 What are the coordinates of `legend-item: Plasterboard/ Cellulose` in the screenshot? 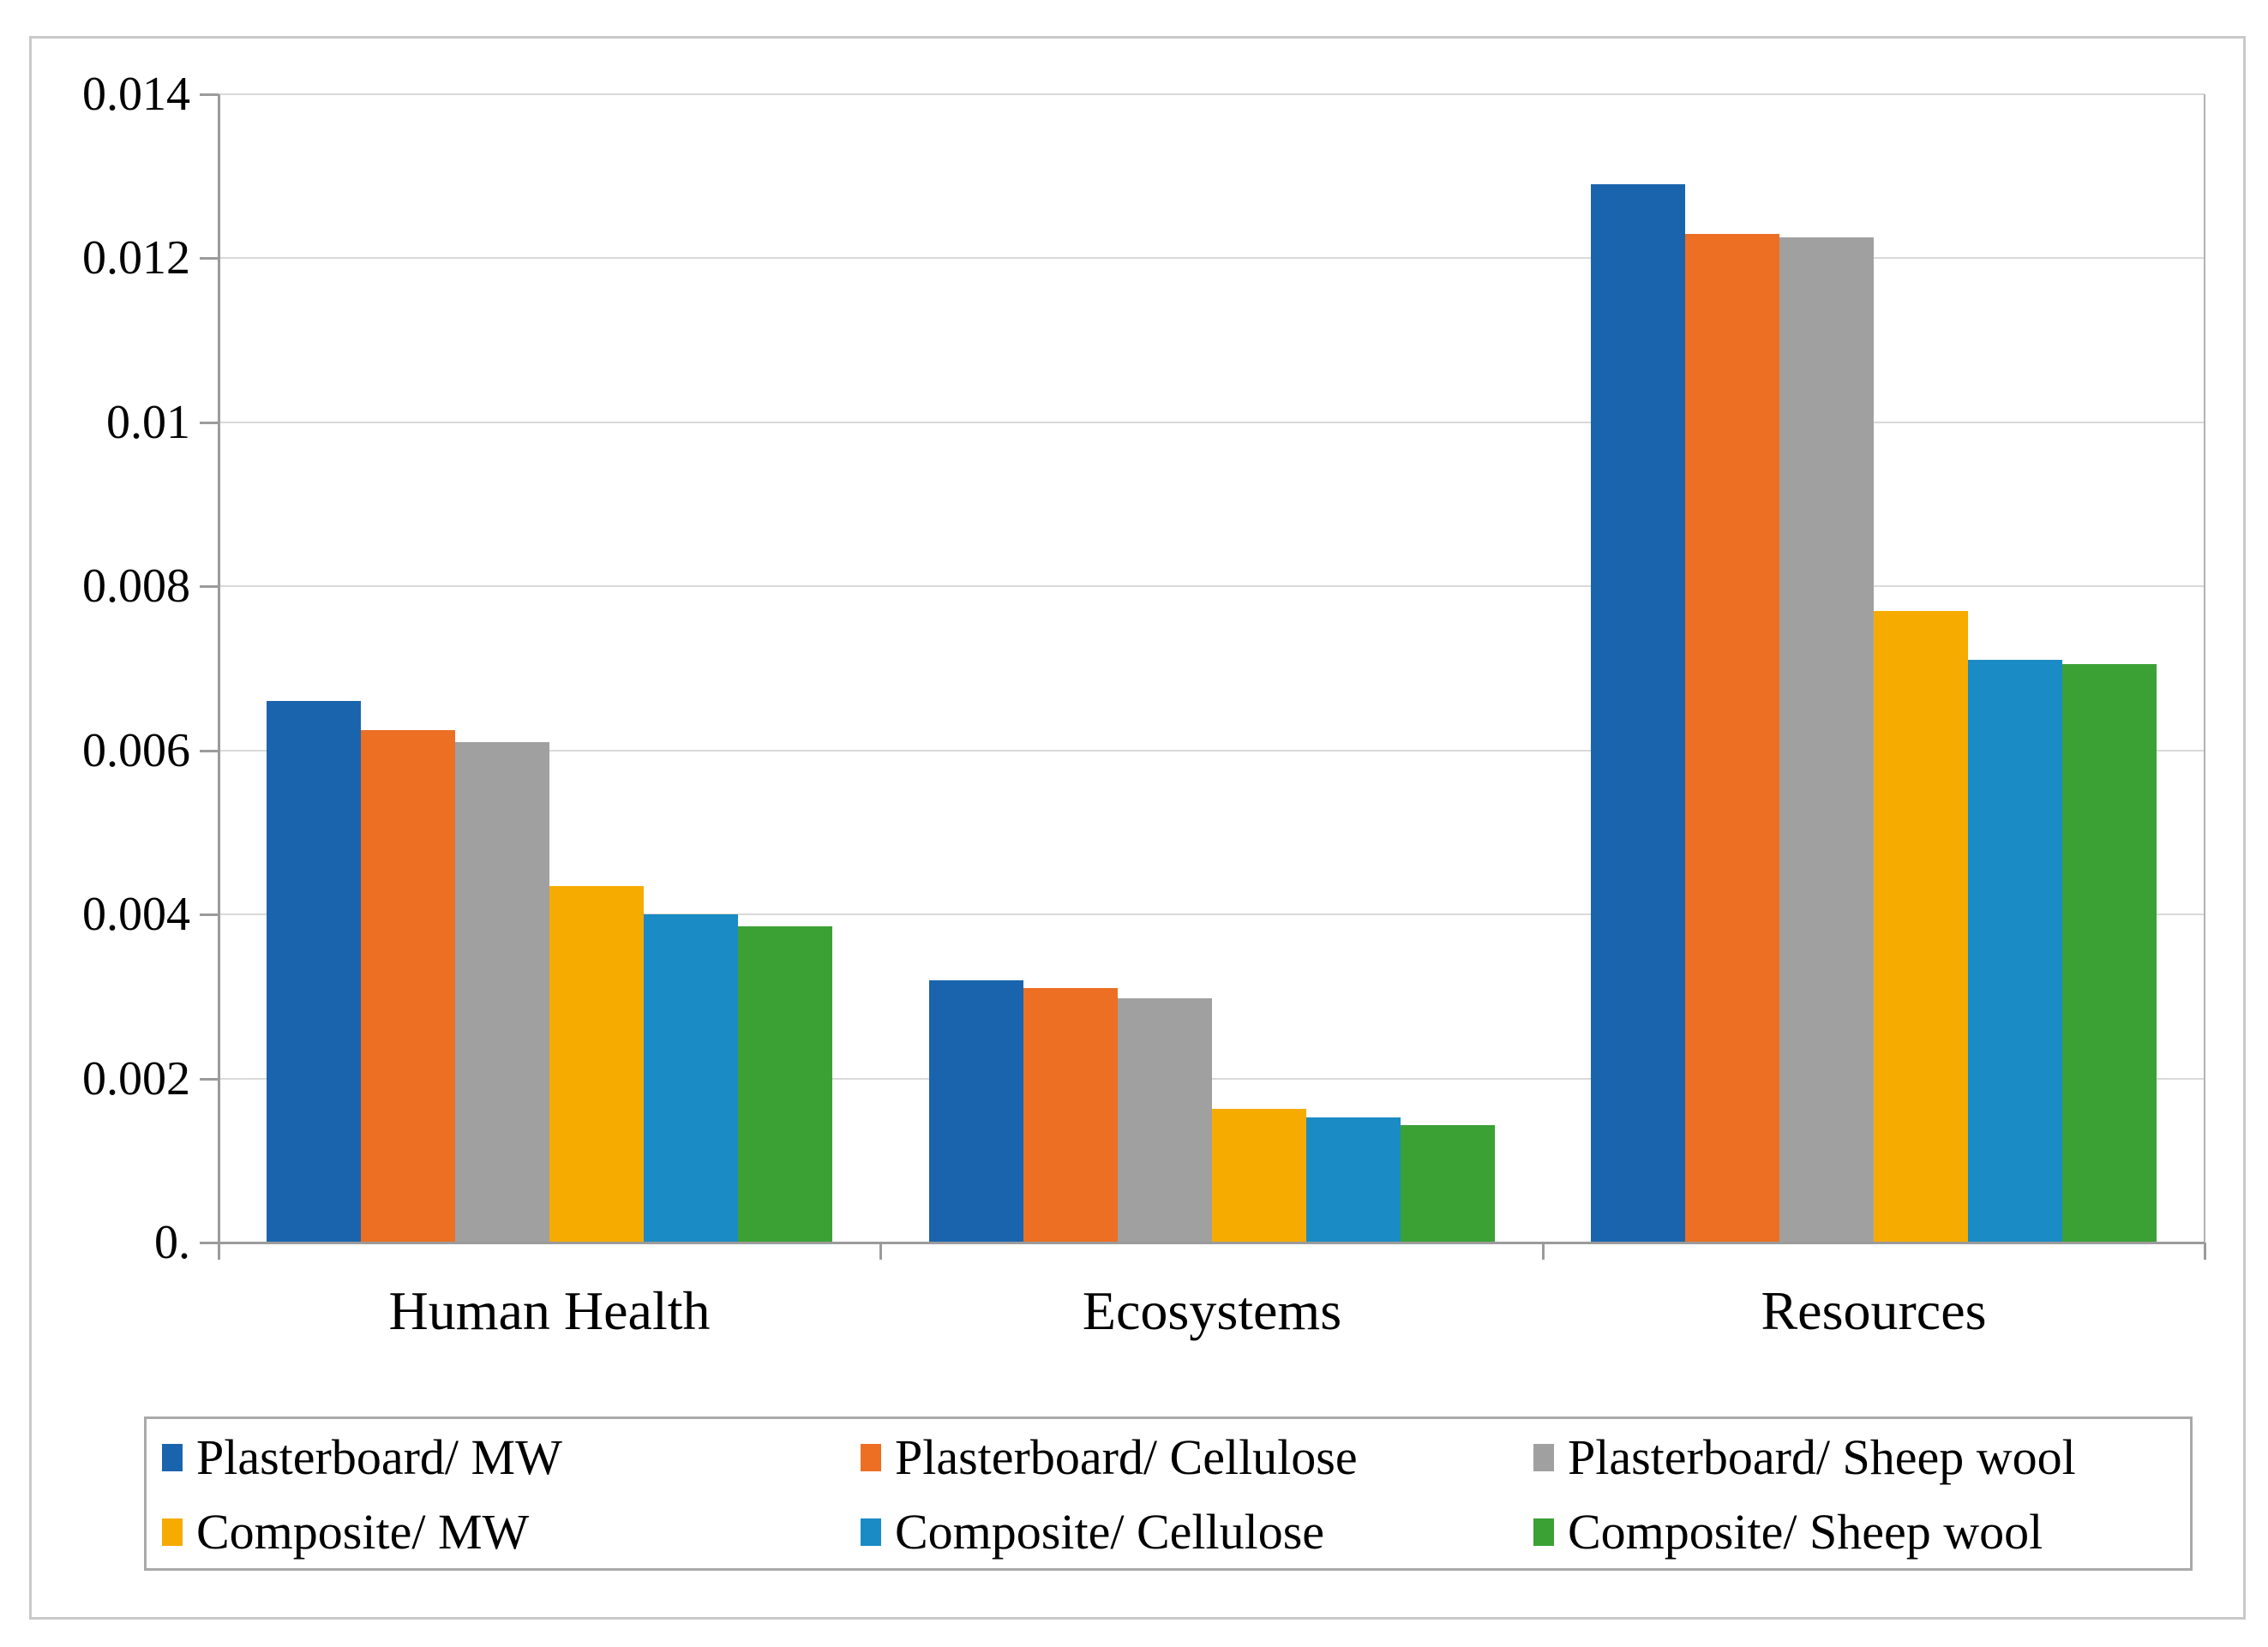 It's located at (1109, 1457).